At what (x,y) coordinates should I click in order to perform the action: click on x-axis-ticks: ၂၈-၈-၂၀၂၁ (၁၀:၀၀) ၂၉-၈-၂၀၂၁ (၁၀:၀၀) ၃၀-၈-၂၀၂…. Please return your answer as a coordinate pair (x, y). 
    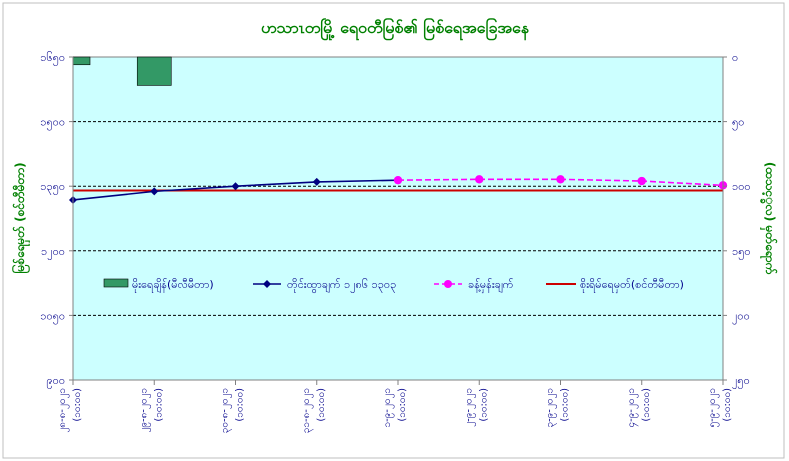
    Looking at the image, I should click on (395, 406).